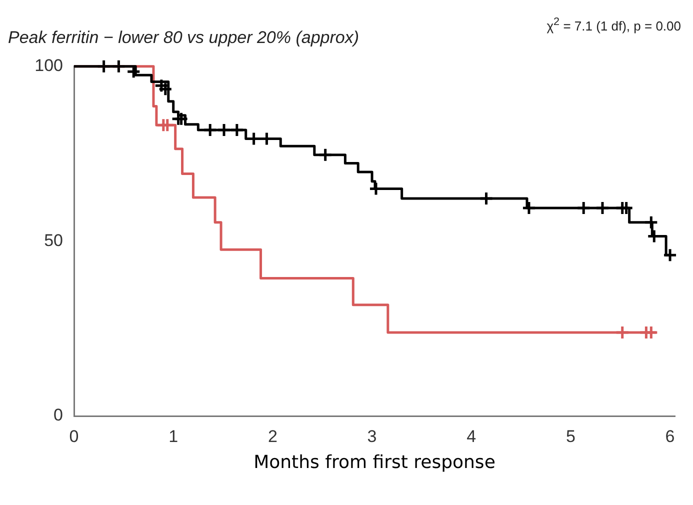 The width and height of the screenshot is (693, 505). Describe the element at coordinates (375, 462) in the screenshot. I see `x-axis-title: Months from first response` at that location.